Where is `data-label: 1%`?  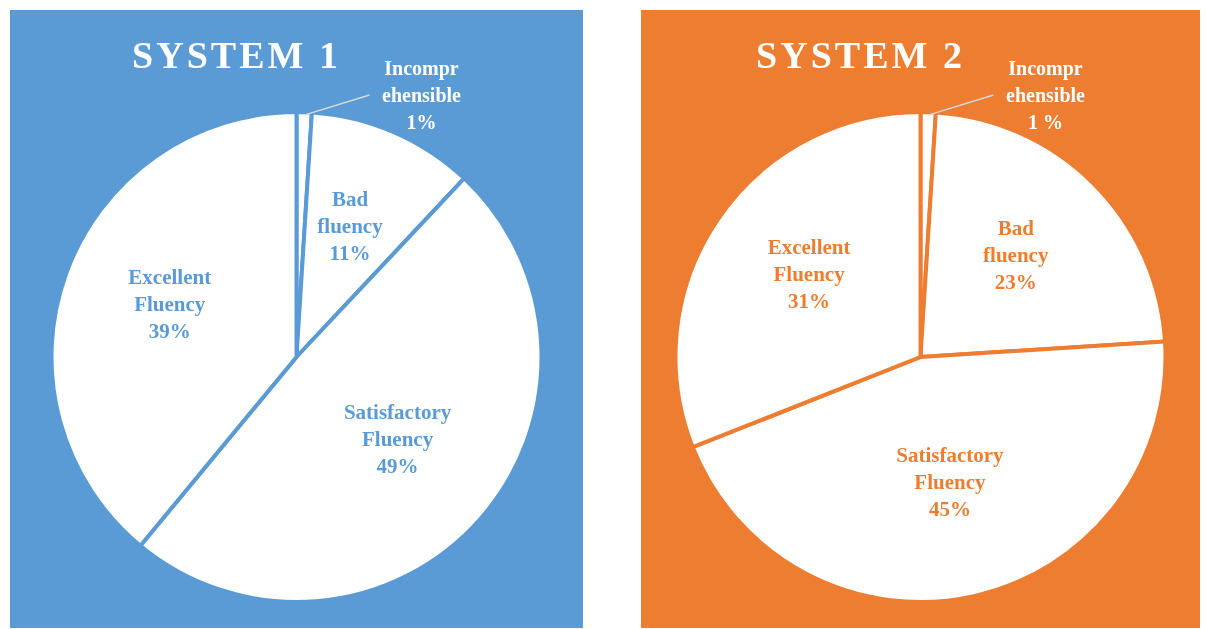 data-label: 1% is located at coordinates (421, 122).